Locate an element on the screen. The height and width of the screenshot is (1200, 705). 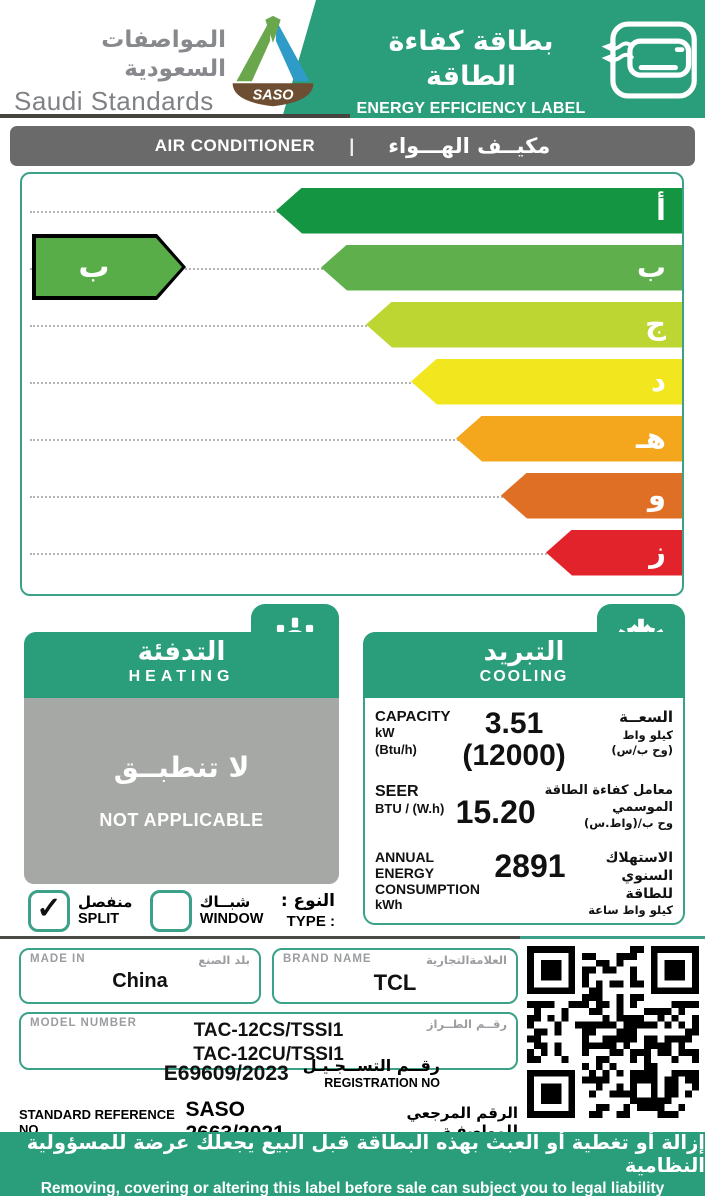
annual-value: 2891 is located at coordinates (530, 865).